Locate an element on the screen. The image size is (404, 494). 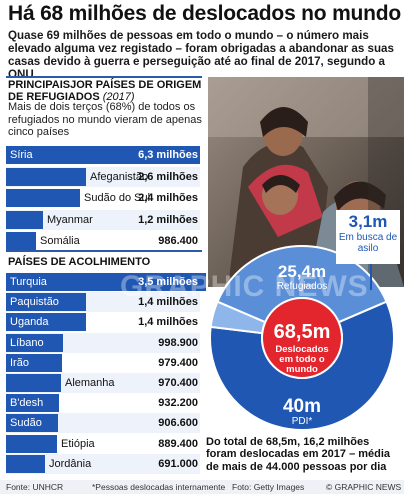
section2-rule is located at coordinates (104, 251).